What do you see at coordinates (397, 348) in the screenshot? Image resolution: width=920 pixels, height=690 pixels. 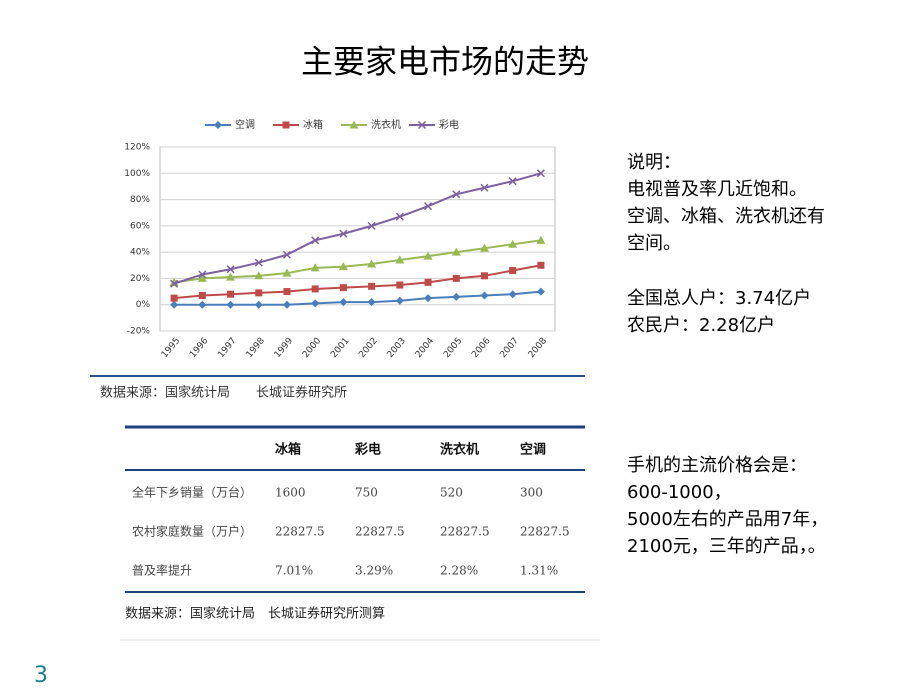 I see `x-tick-label: 2003` at bounding box center [397, 348].